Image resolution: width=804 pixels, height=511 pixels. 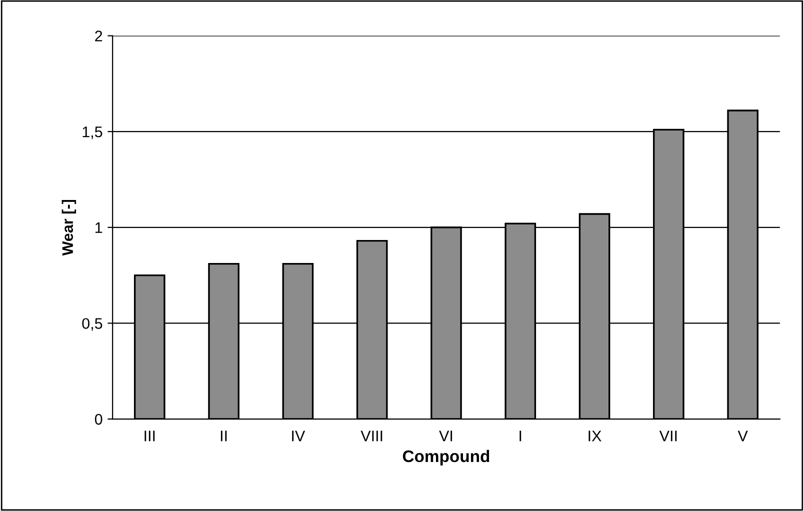 I want to click on x-axis-title: Compound, so click(x=446, y=458).